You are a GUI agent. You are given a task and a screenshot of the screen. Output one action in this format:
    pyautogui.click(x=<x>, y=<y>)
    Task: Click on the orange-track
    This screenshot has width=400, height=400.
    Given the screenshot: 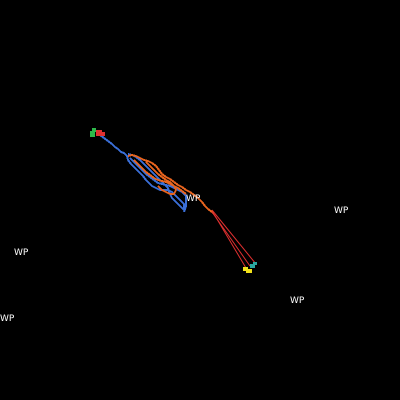 What is the action you would take?
    pyautogui.click(x=171, y=184)
    